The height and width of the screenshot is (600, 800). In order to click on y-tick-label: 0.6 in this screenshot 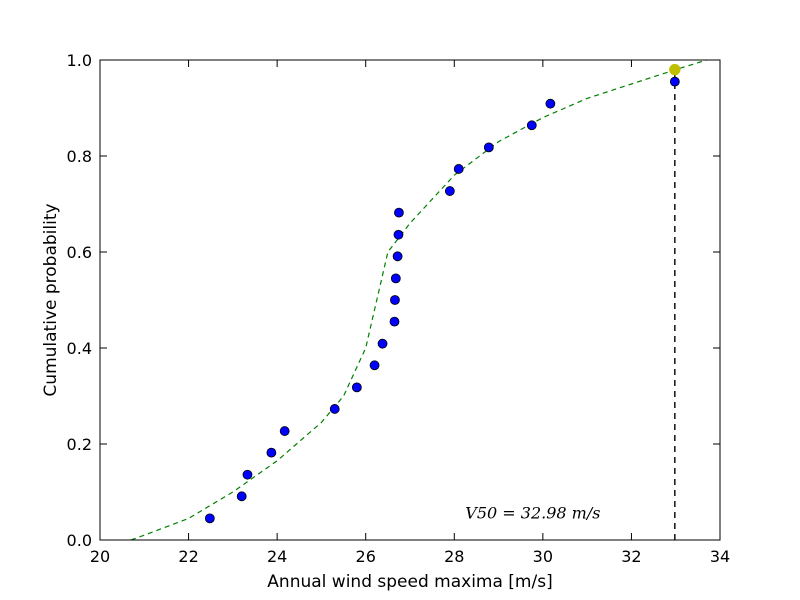, I will do `click(79, 252)`.